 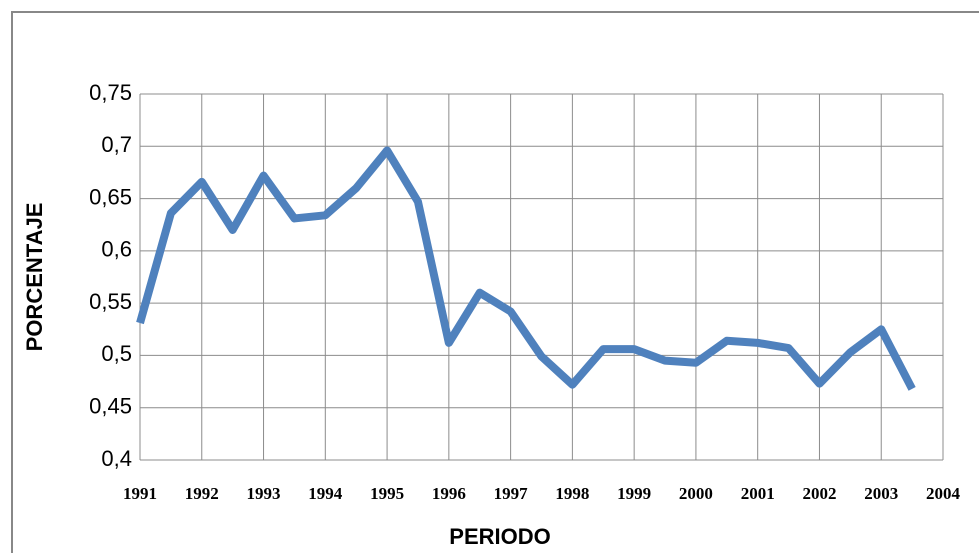 I want to click on x-tick-label: 1992, so click(x=202, y=493).